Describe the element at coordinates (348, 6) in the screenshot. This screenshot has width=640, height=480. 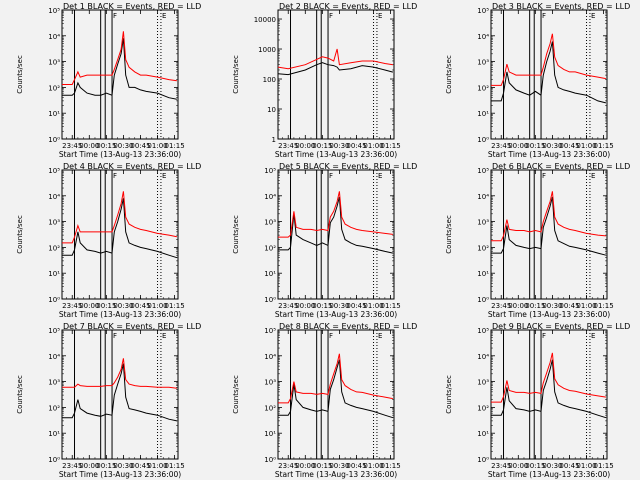
I see `panel-title: Det 2 BLACK = Events, RED = LLD` at that location.